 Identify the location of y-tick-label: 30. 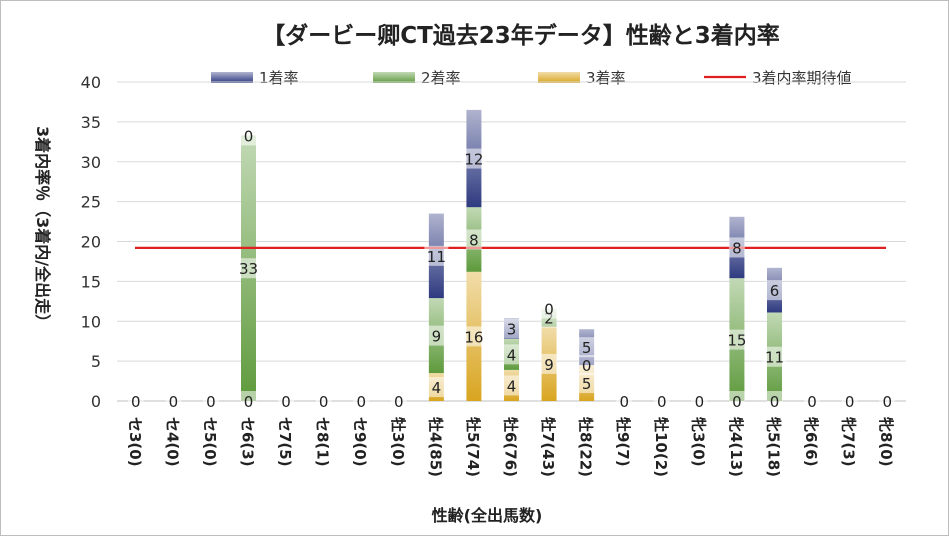
(91, 162).